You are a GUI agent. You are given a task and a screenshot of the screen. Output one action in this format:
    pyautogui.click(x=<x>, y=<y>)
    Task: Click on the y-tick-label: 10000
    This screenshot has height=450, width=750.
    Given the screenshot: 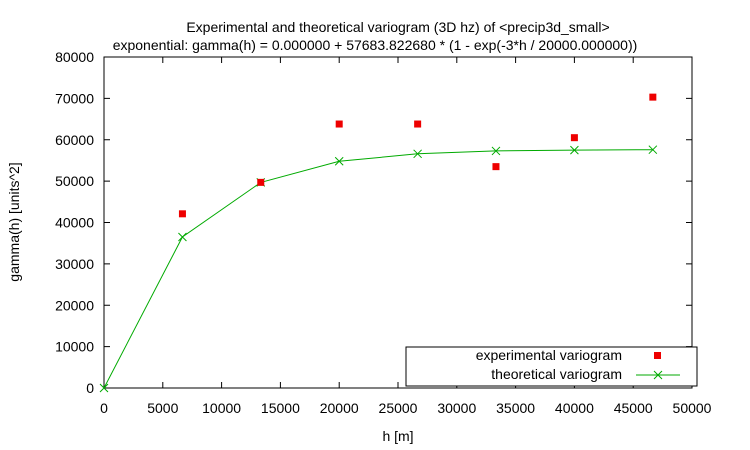 What is the action you would take?
    pyautogui.click(x=74, y=347)
    